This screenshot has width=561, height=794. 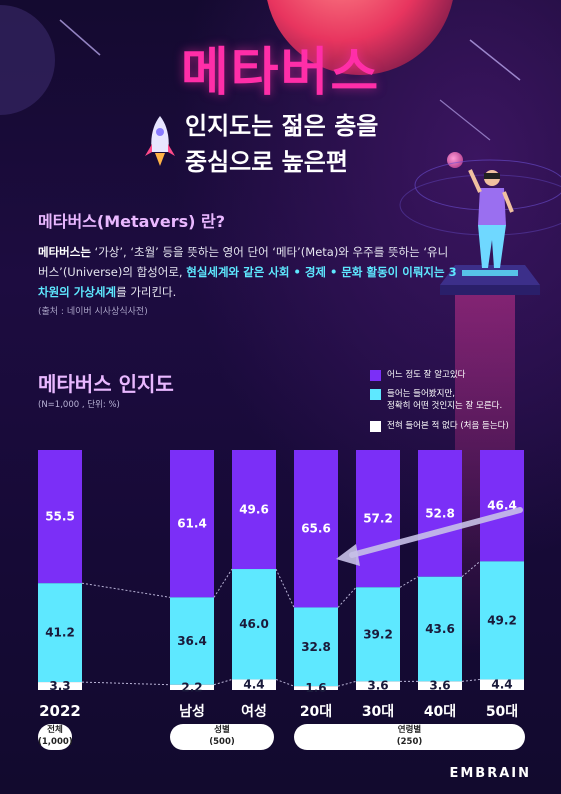 What do you see at coordinates (60, 711) in the screenshot?
I see `category-label: 2022` at bounding box center [60, 711].